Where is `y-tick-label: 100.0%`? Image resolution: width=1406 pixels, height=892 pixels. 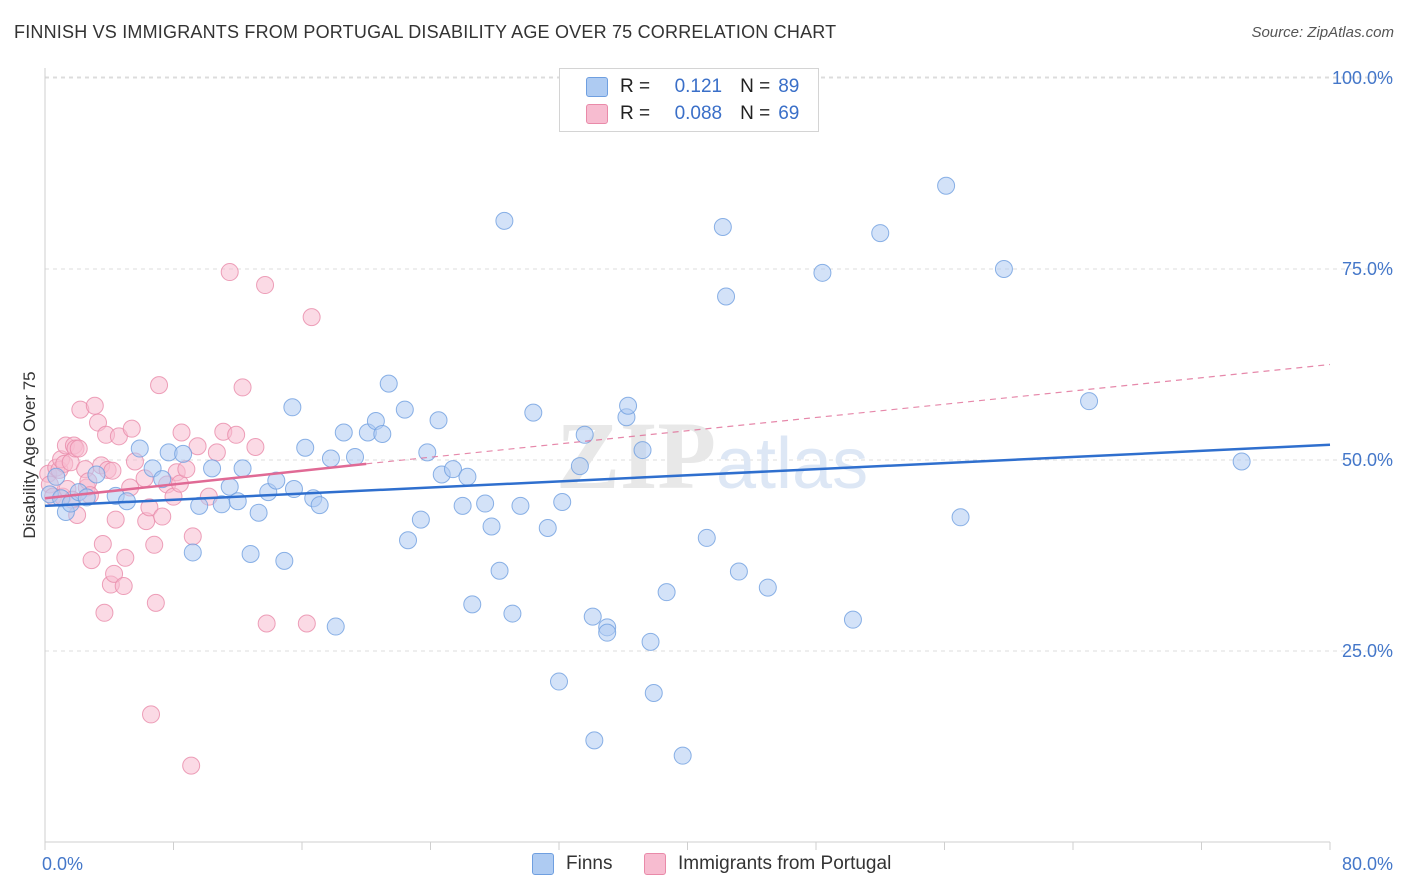 y-tick-label: 100.0% is located at coordinates (1362, 78).